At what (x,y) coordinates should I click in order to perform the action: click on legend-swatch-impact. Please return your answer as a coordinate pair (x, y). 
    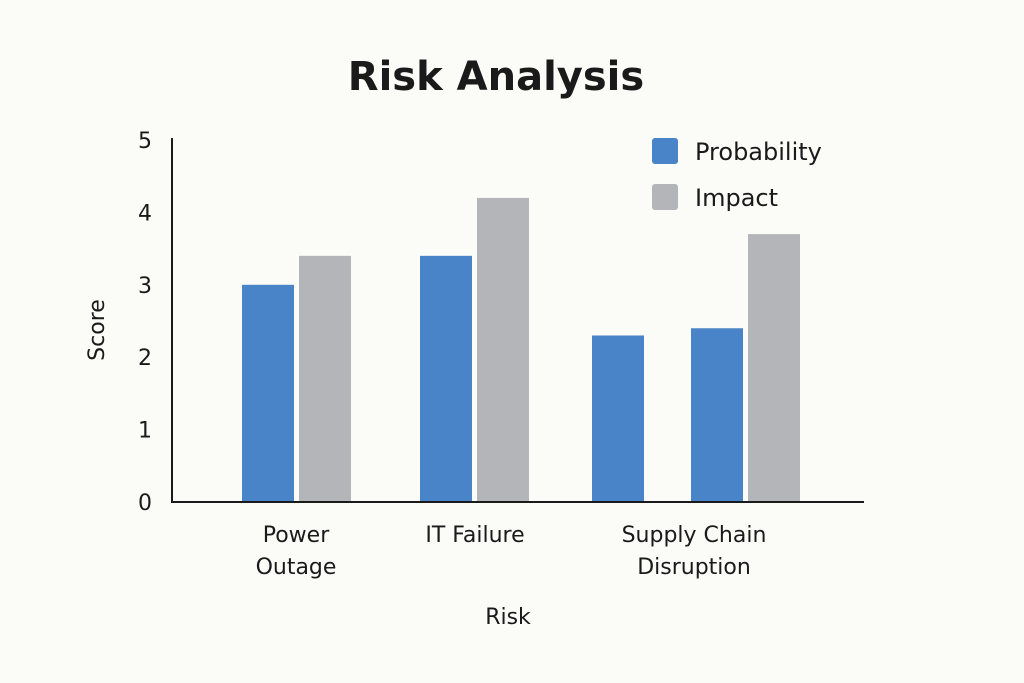
    Looking at the image, I should click on (665, 197).